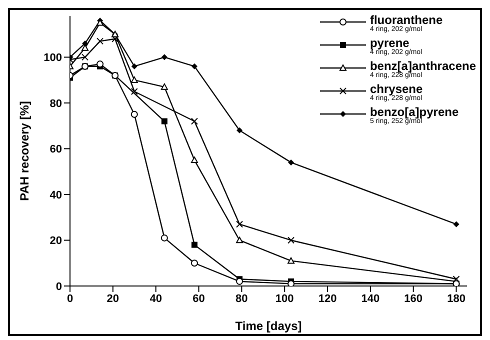 The image size is (490, 340). I want to click on y-tick-label: 100, so click(53, 58).